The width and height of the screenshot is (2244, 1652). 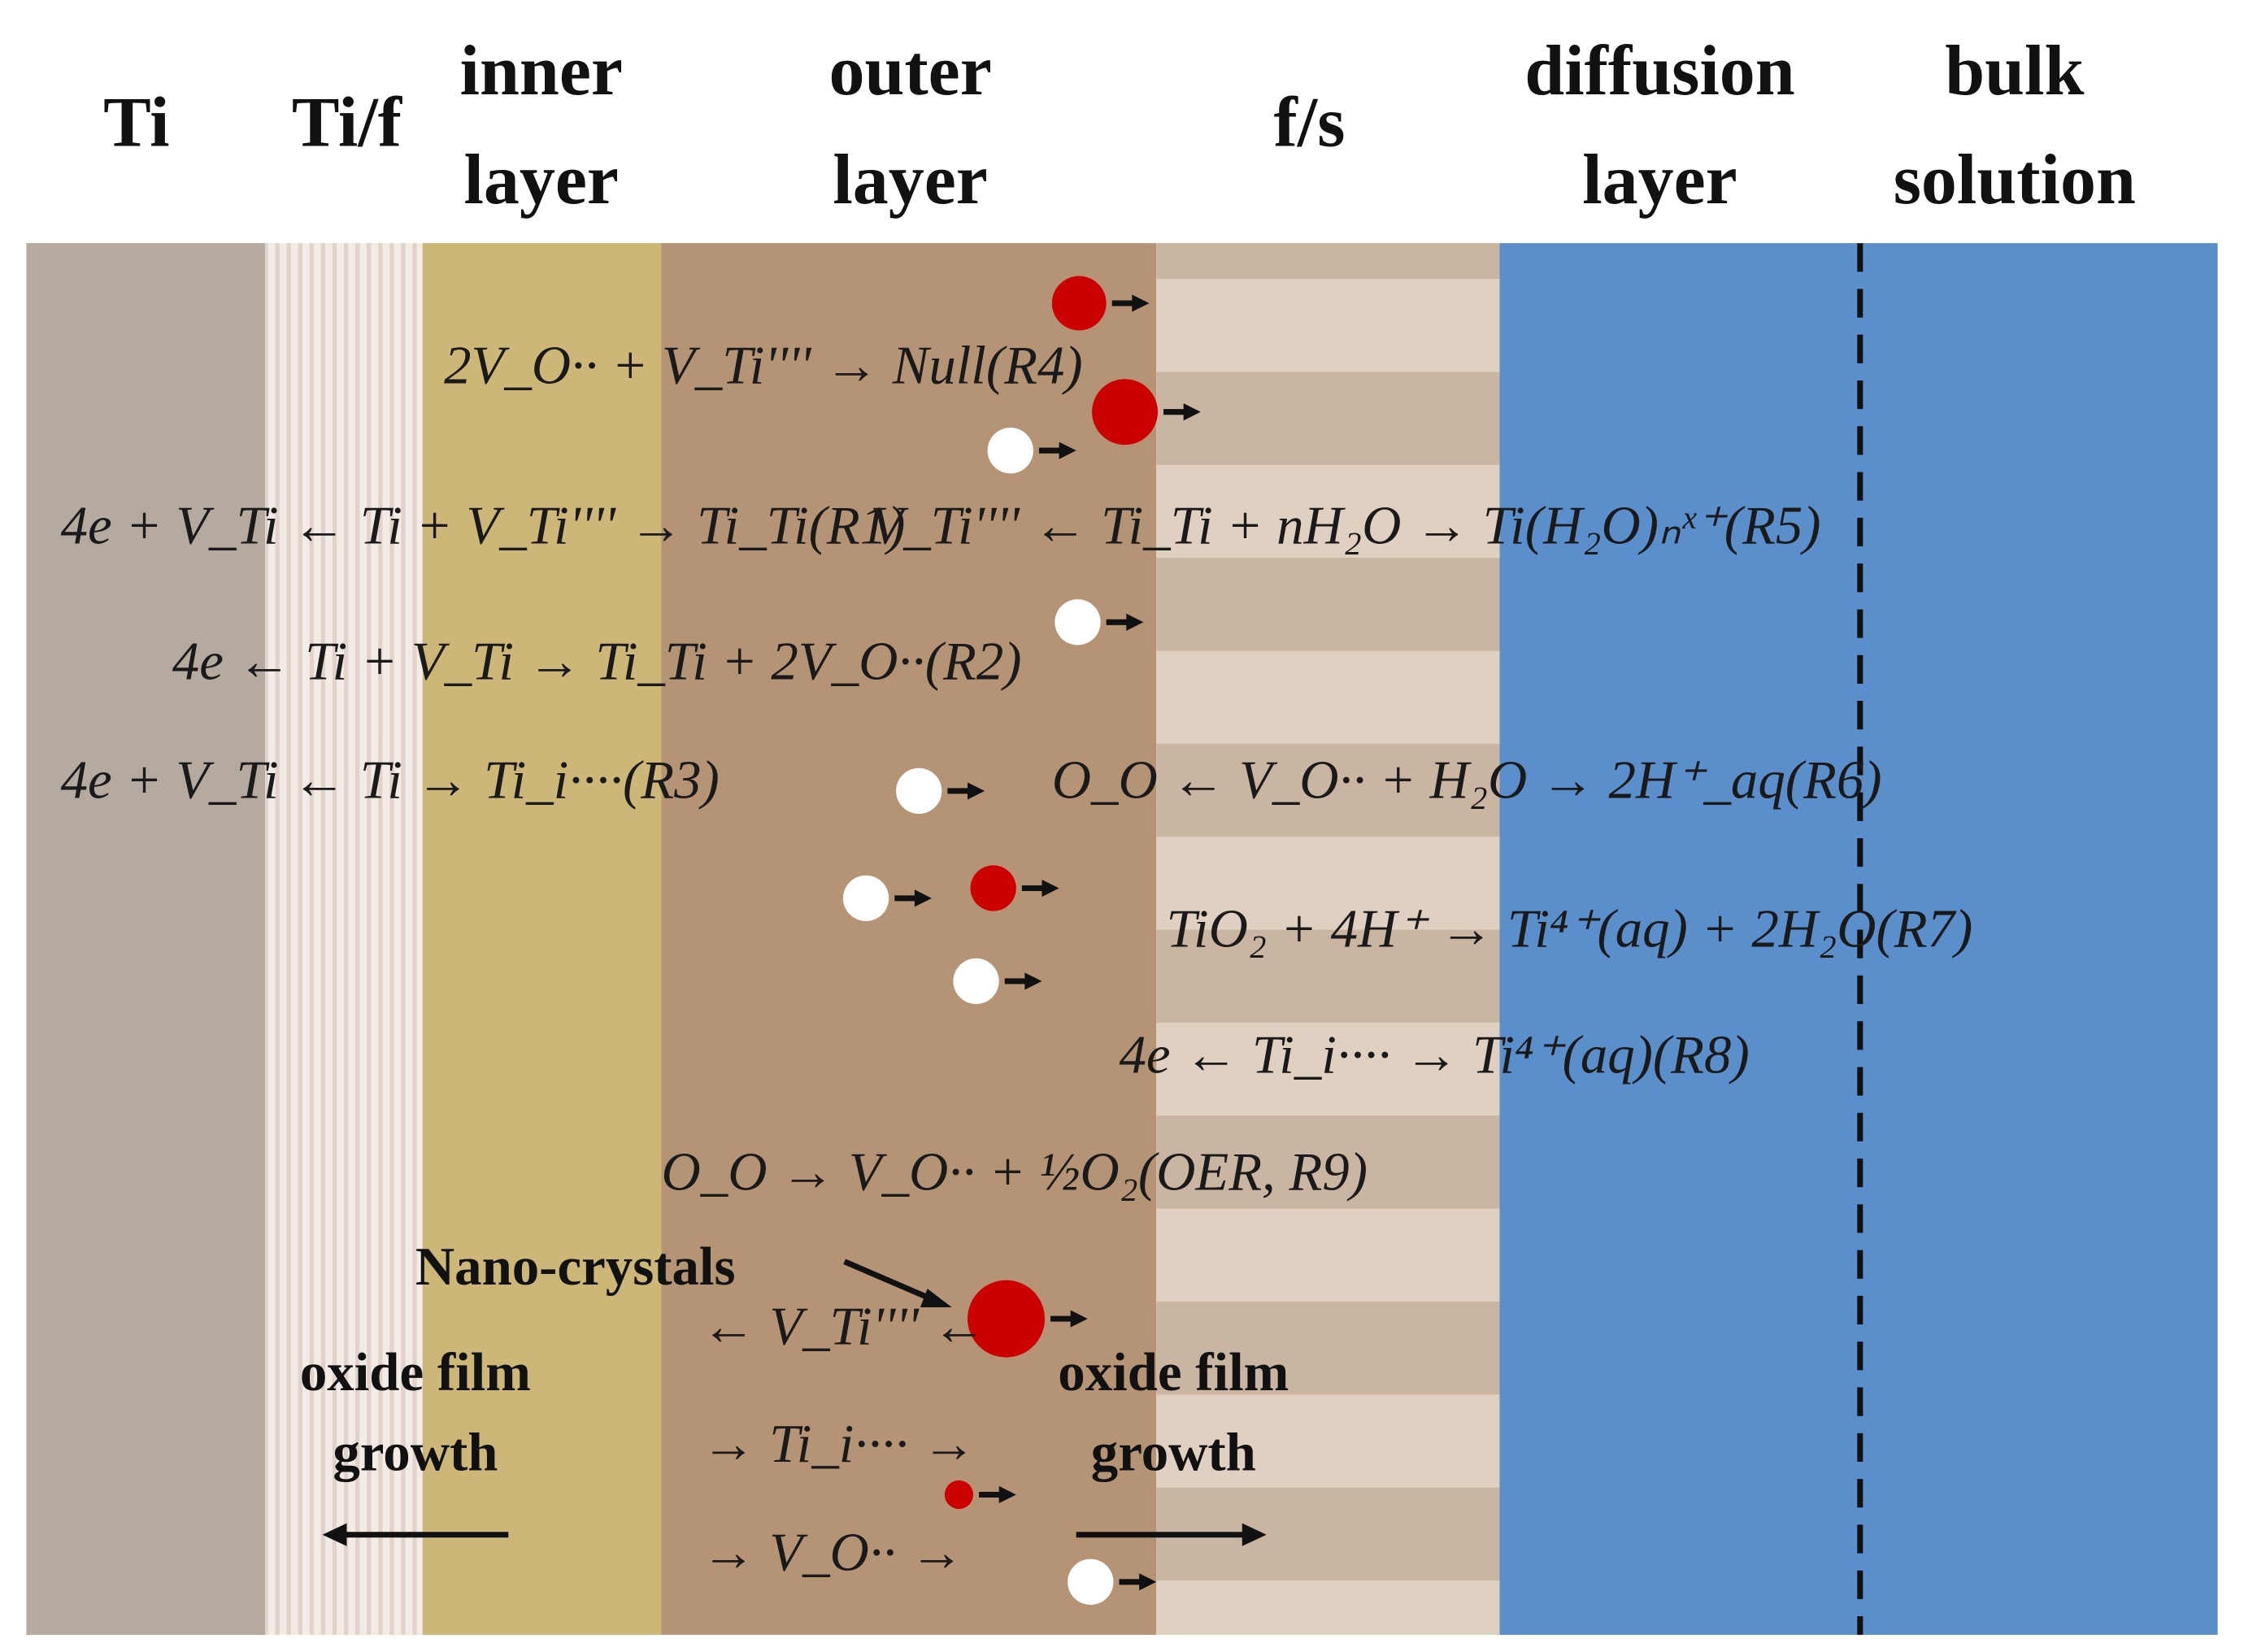 What do you see at coordinates (390, 780) in the screenshot?
I see `reaction: 4e + V_Ti ← Ti → Ti_i····(R3)` at bounding box center [390, 780].